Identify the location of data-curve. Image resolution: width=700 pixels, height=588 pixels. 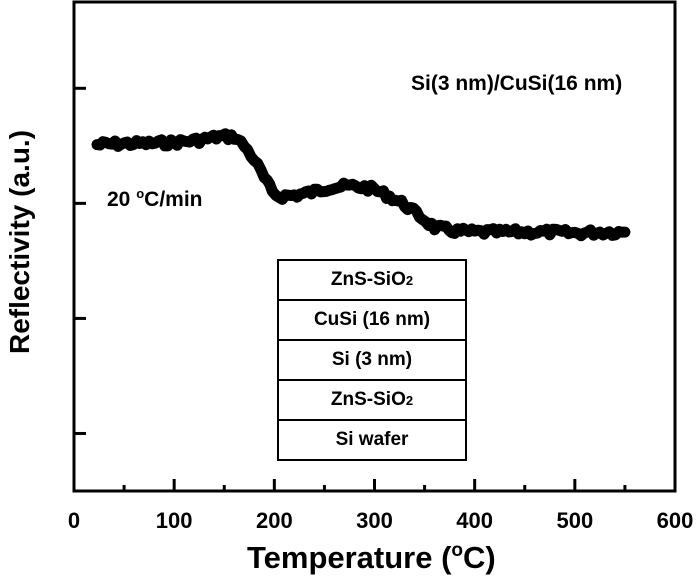
(361, 185).